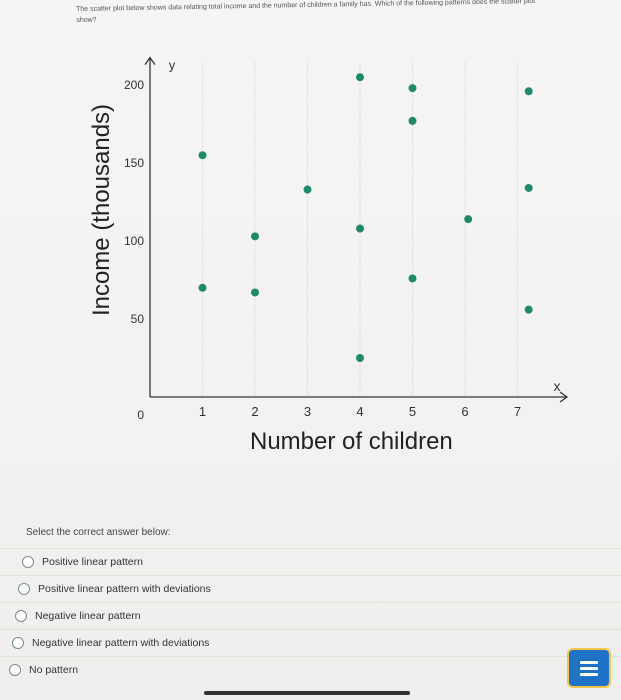 The width and height of the screenshot is (621, 700). Describe the element at coordinates (134, 163) in the screenshot. I see `y-tick-label: 150` at that location.